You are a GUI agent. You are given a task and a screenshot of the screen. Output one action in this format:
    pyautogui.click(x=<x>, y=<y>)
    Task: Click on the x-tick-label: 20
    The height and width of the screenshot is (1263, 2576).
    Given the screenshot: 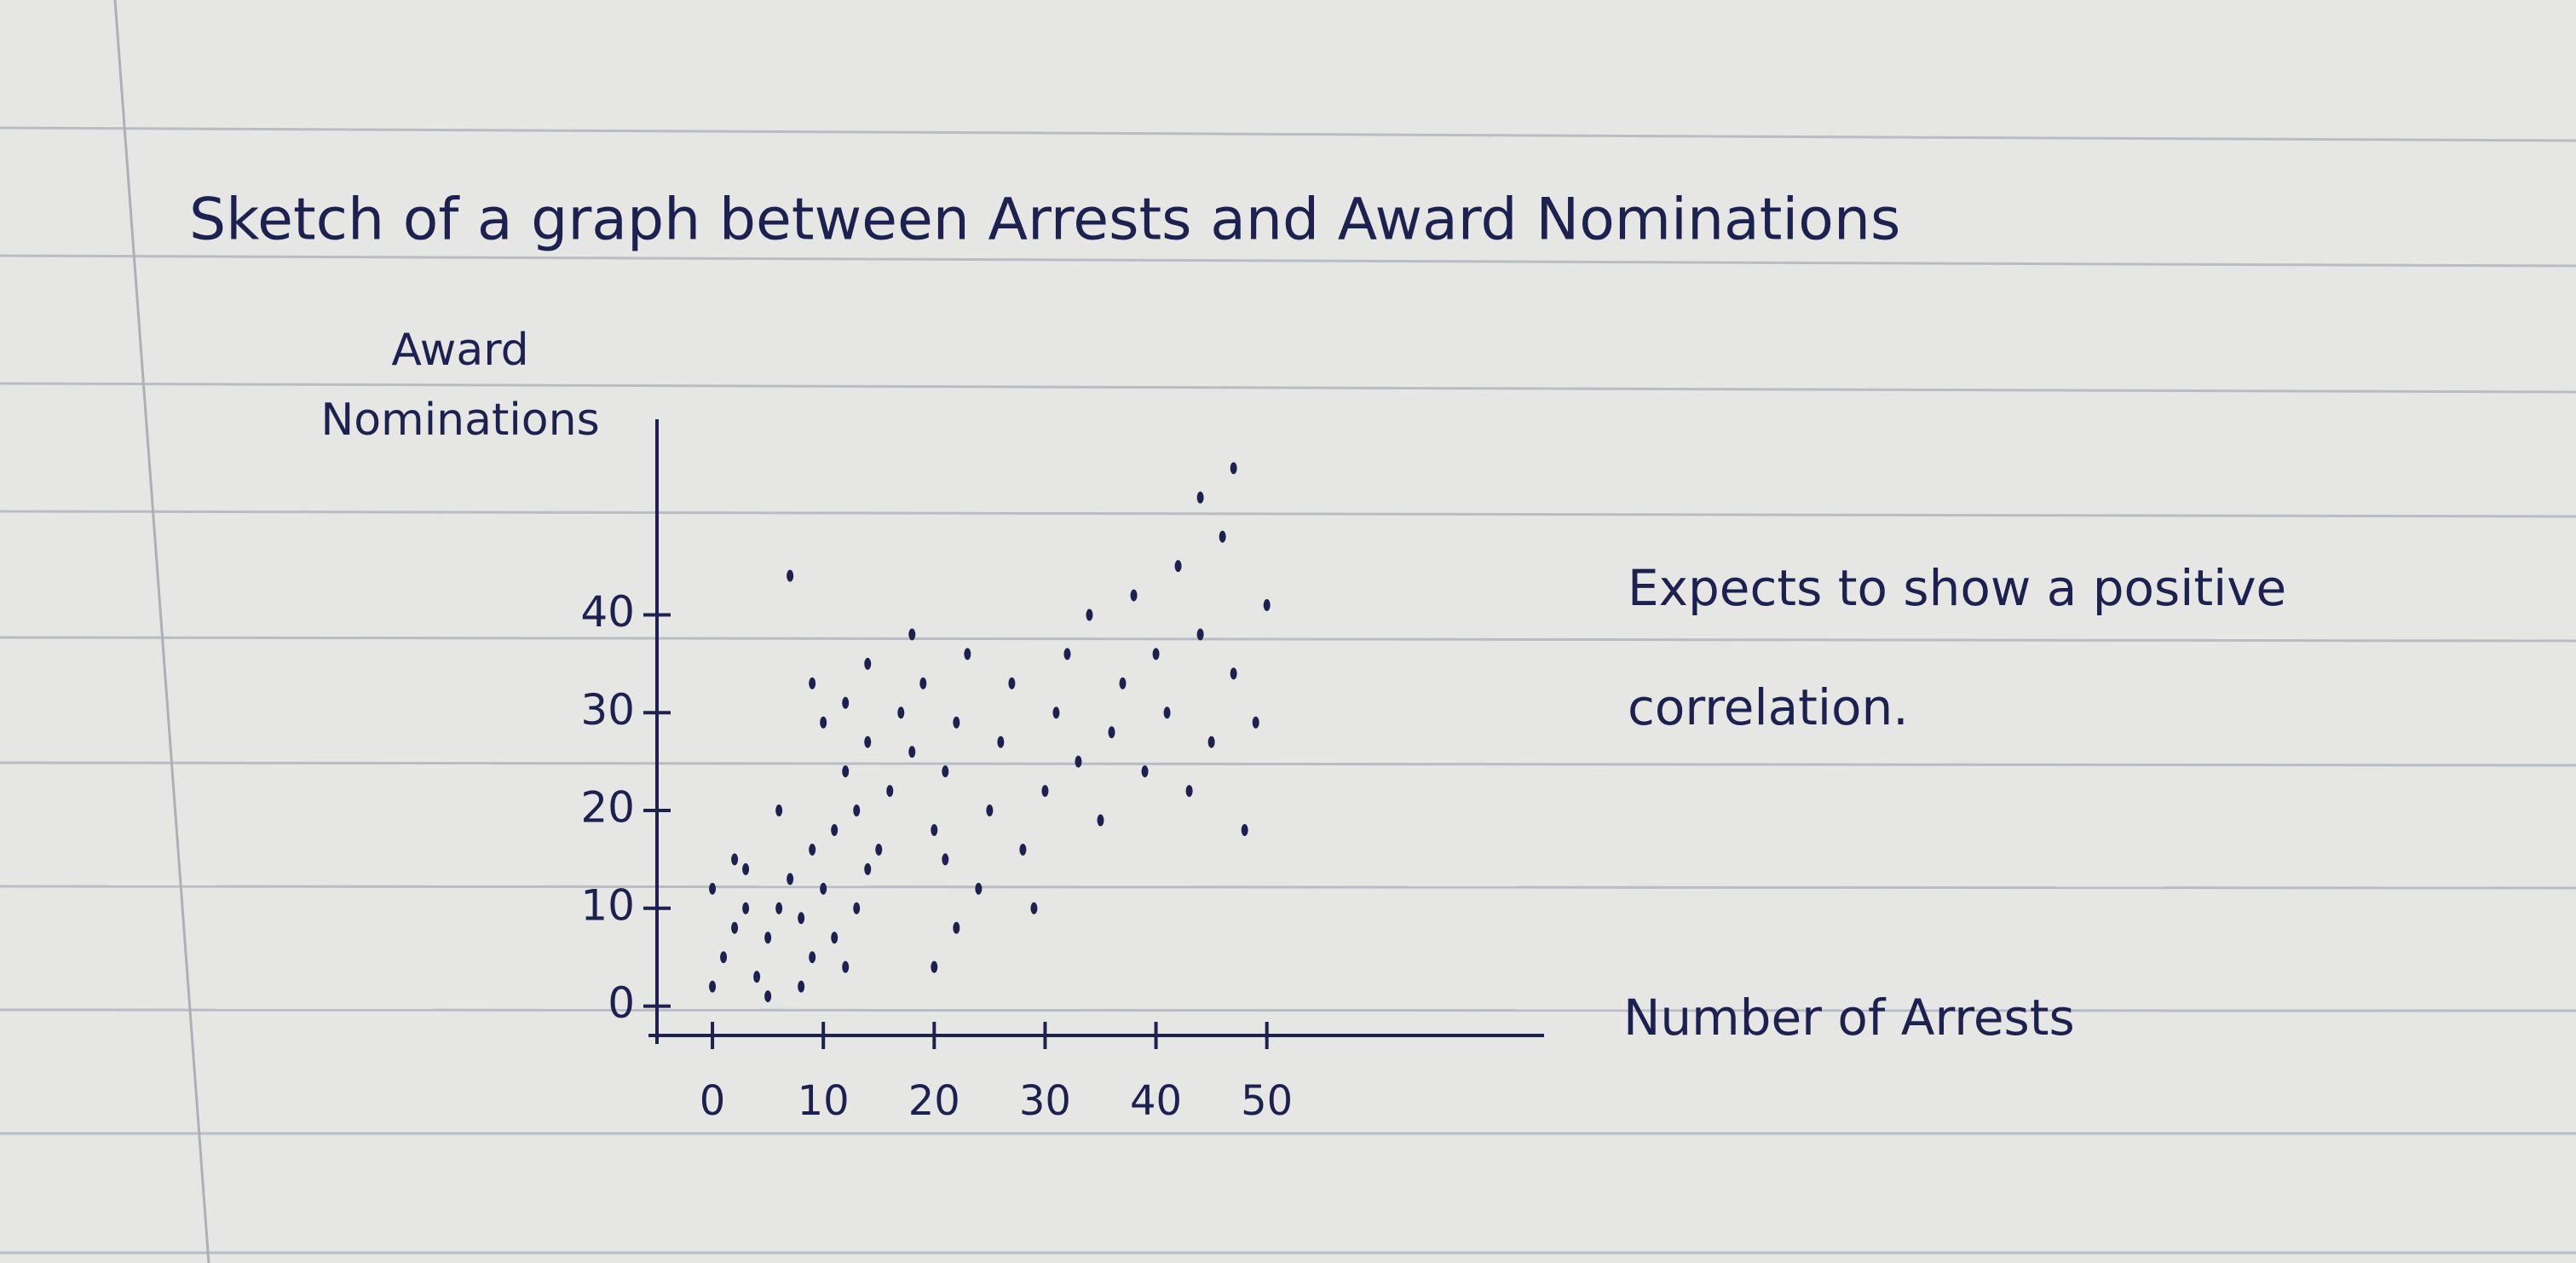 What is the action you would take?
    pyautogui.click(x=934, y=1101)
    